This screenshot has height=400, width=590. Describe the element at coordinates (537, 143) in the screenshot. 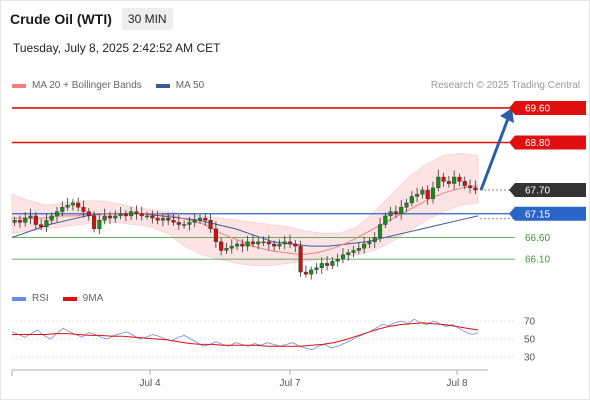

I see `price-label-68-80: 68.80` at that location.